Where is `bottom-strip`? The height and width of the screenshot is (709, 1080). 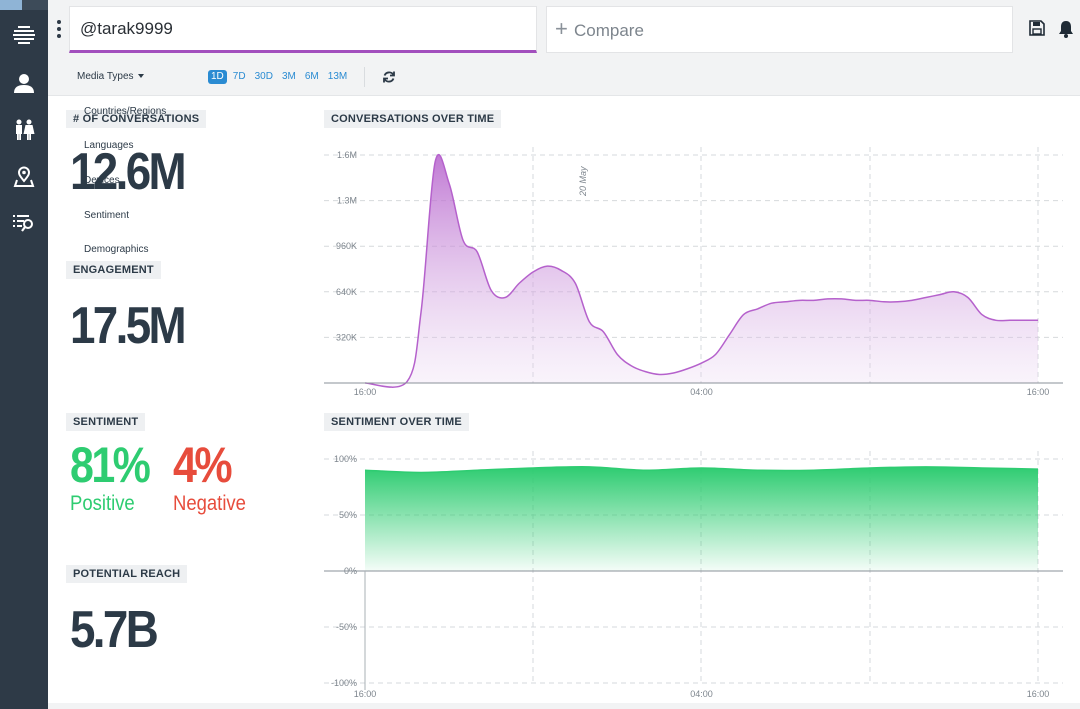
bottom-strip is located at coordinates (564, 706).